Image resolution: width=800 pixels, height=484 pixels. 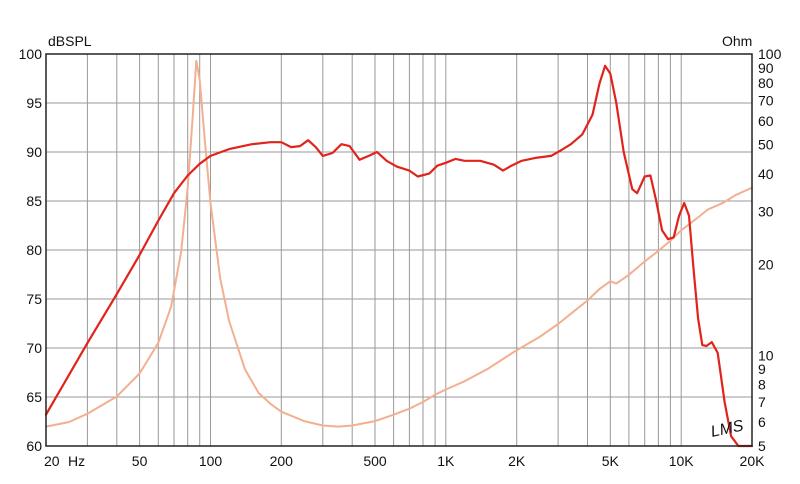 I want to click on x-tick-label: 10K, so click(x=682, y=461).